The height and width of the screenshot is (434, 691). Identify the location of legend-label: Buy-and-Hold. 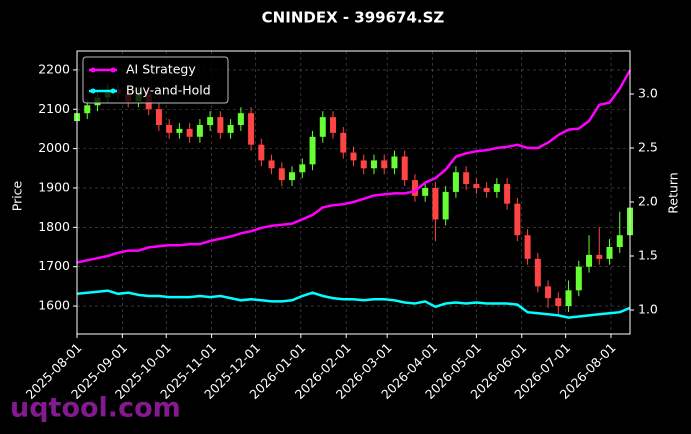
(168, 90).